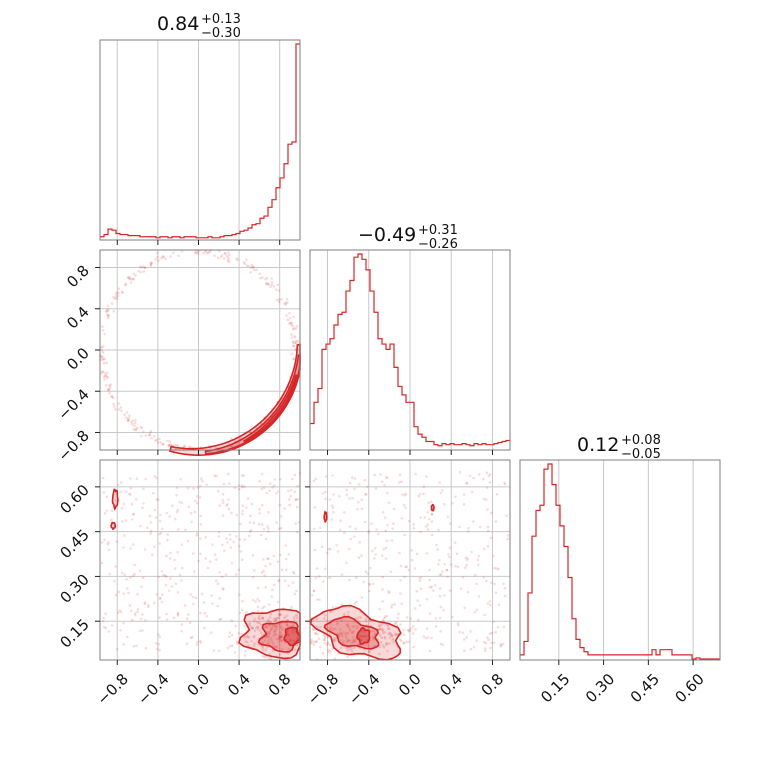 The height and width of the screenshot is (760, 760). I want to click on xtick-label-1-2: 0.0, so click(410, 685).